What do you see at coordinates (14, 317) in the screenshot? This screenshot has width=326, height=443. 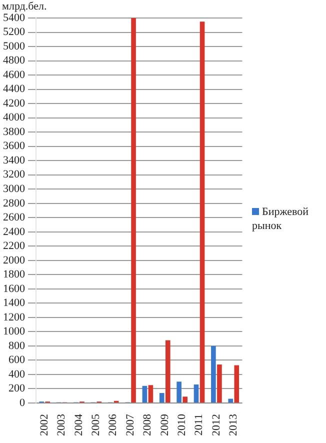 I see `y-tick-label: 1200` at bounding box center [14, 317].